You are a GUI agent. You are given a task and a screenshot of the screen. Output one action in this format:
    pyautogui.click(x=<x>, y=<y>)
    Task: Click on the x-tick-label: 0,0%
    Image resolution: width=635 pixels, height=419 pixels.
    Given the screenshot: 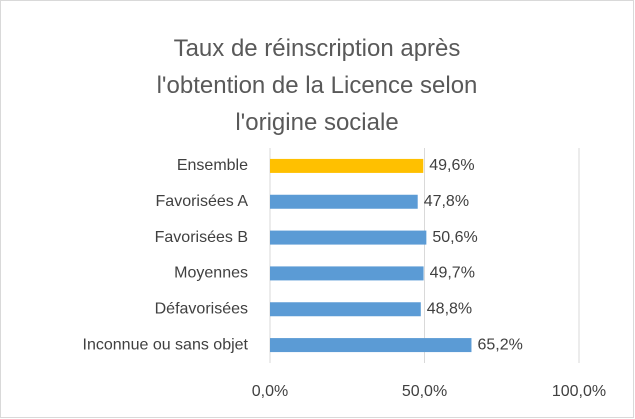 What is the action you would take?
    pyautogui.click(x=270, y=391)
    